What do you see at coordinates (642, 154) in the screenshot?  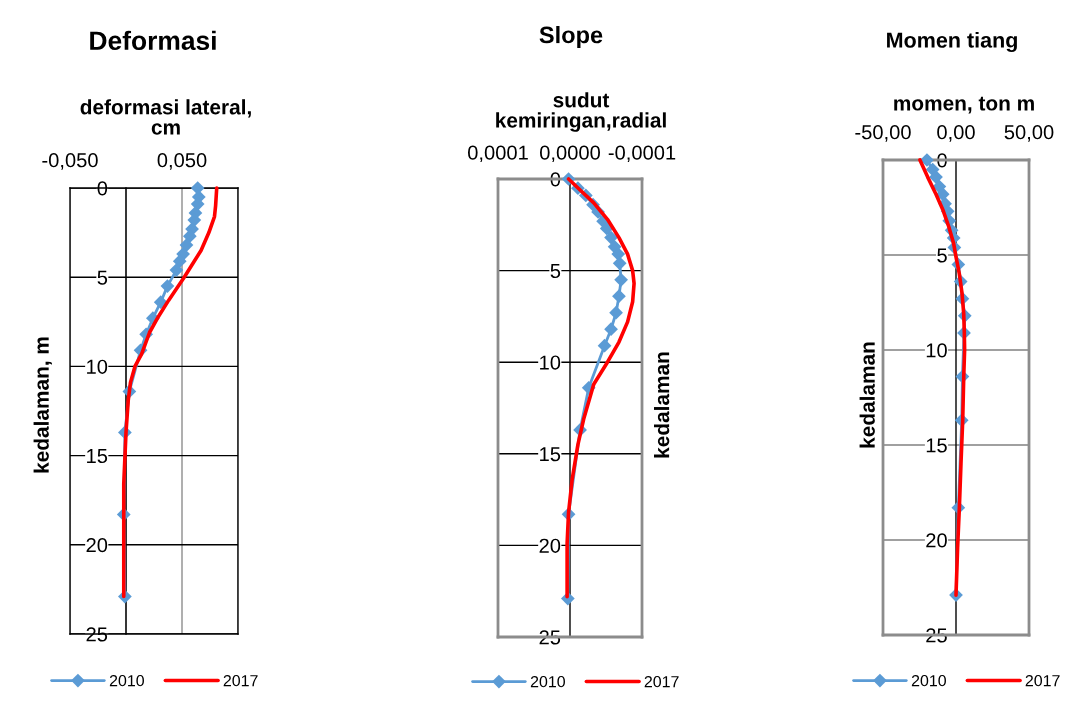 I see `x-tick-label: -0,0001` at bounding box center [642, 154].